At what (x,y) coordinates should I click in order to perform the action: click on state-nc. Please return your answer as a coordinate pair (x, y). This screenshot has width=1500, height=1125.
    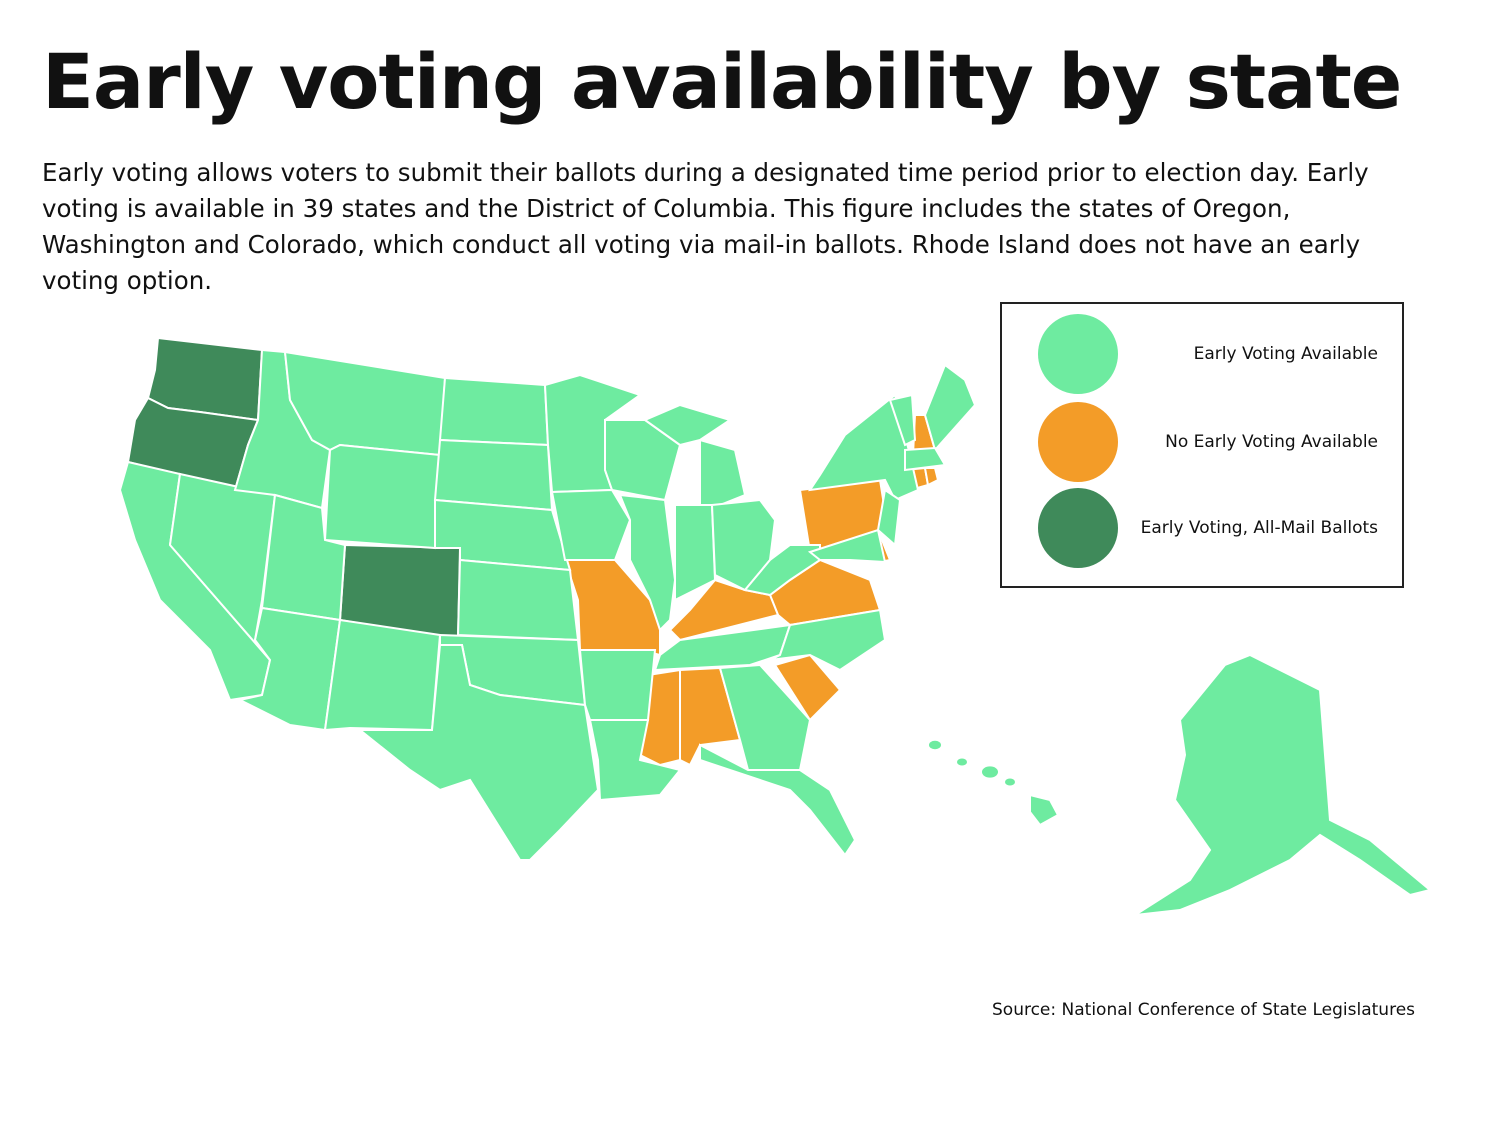
    Looking at the image, I should click on (828, 640).